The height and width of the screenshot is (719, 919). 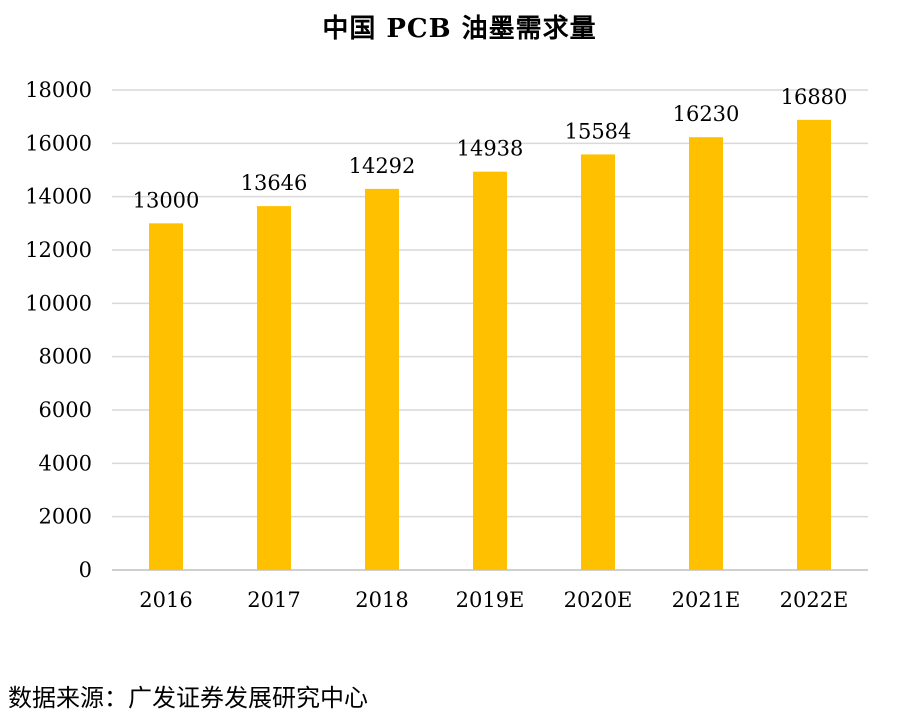 What do you see at coordinates (706, 114) in the screenshot?
I see `data-label: 16230` at bounding box center [706, 114].